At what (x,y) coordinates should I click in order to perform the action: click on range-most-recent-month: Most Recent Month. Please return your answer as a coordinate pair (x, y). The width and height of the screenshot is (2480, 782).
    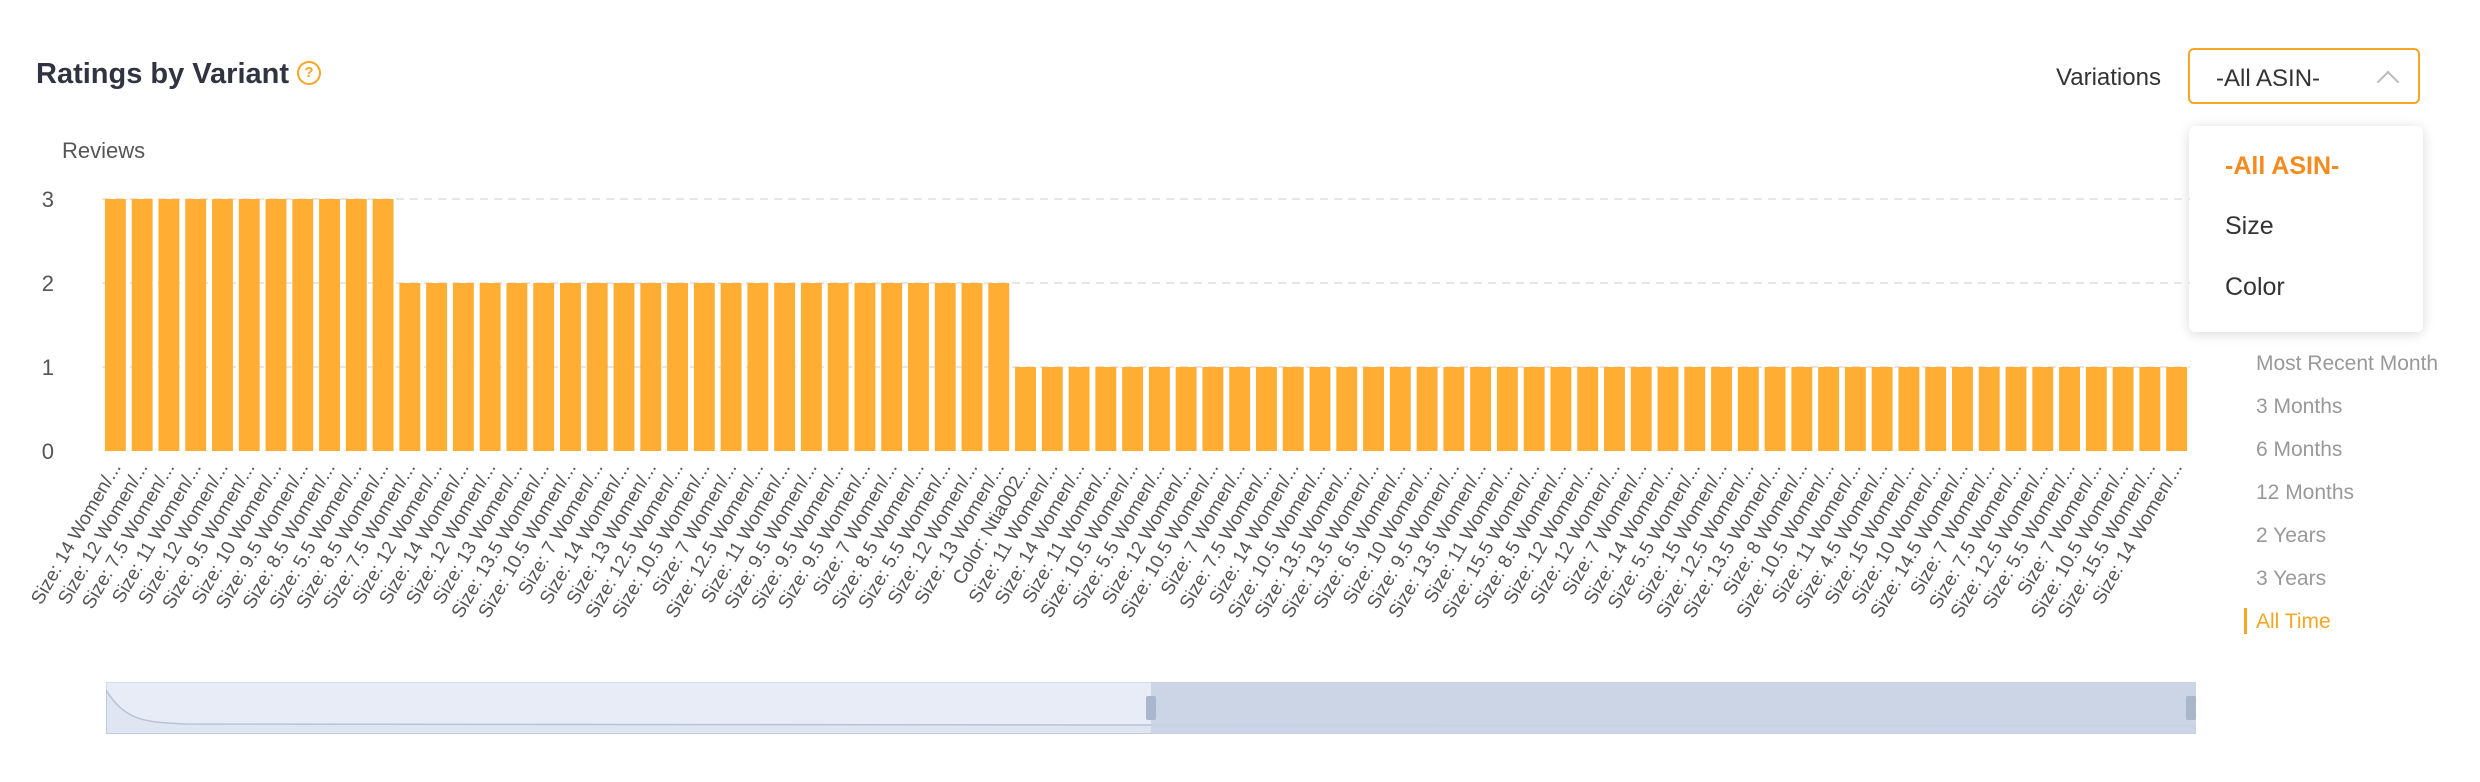
    Looking at the image, I should click on (2347, 363).